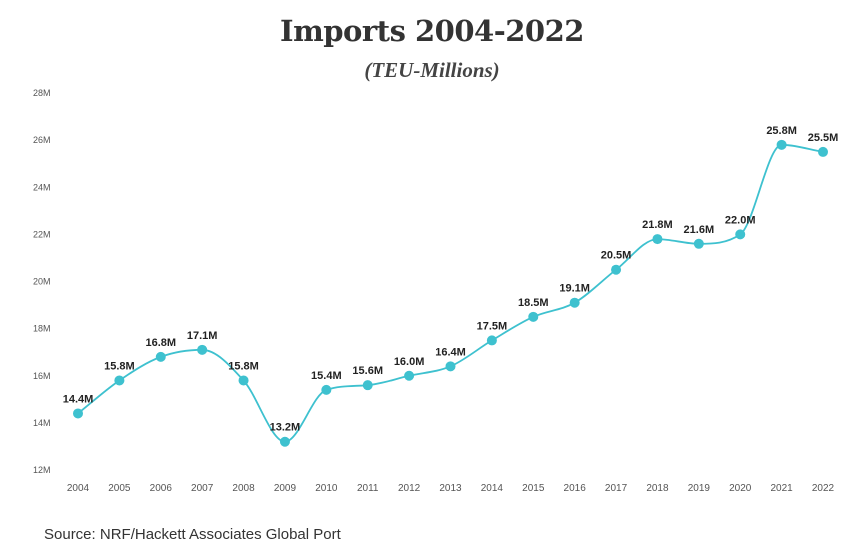  What do you see at coordinates (119, 488) in the screenshot?
I see `x-tick-label: 2005` at bounding box center [119, 488].